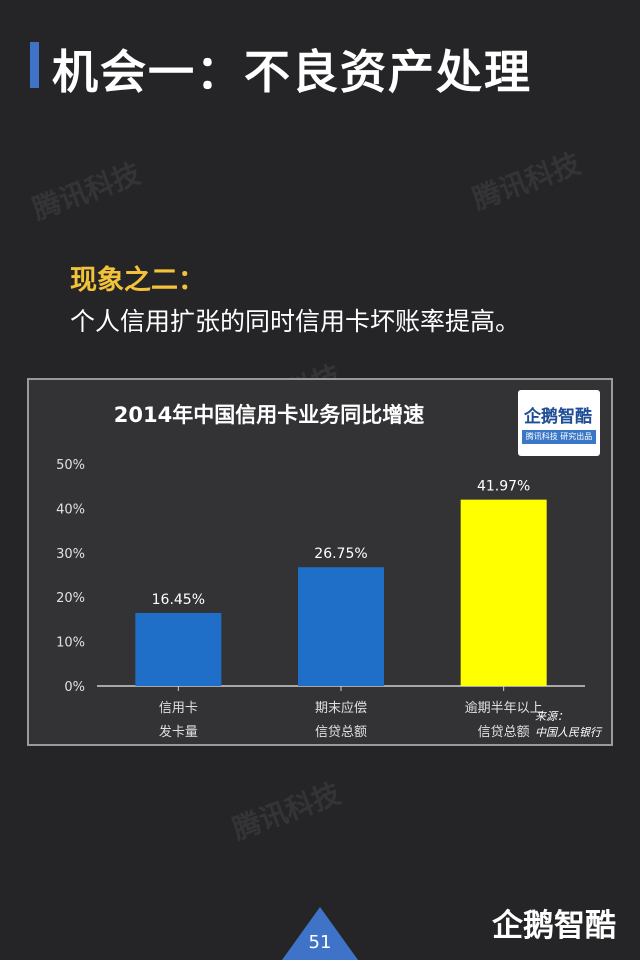  Describe the element at coordinates (559, 437) in the screenshot. I see `chart-logo-sub: 腾讯科技 研究出品` at that location.